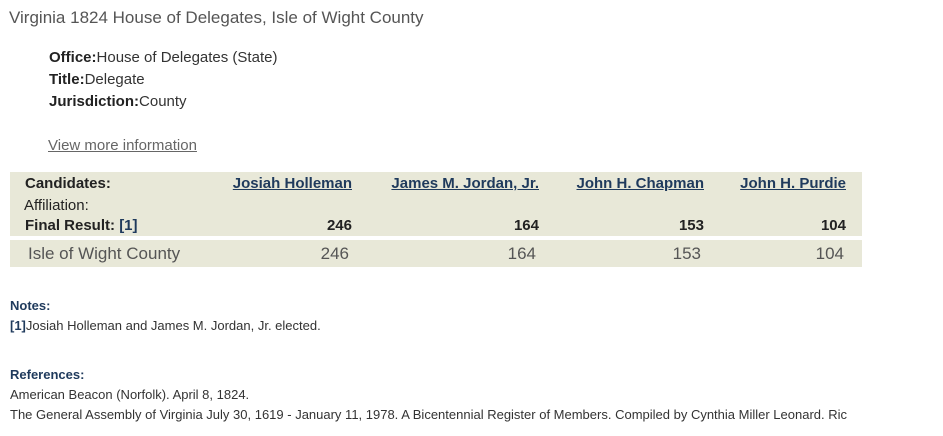 The image size is (943, 436). I want to click on title-line: Title:Delegate, so click(163, 80).